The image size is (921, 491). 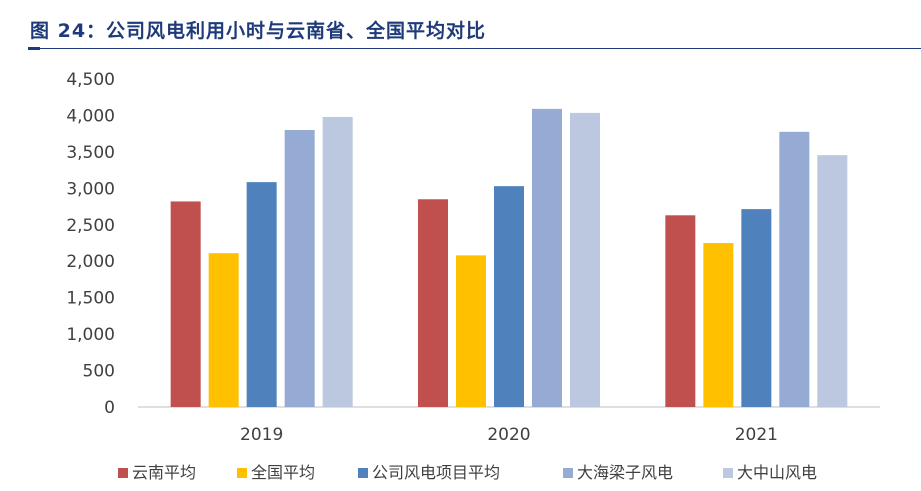 I want to click on y-tick-label: 4,500, so click(x=90, y=80).